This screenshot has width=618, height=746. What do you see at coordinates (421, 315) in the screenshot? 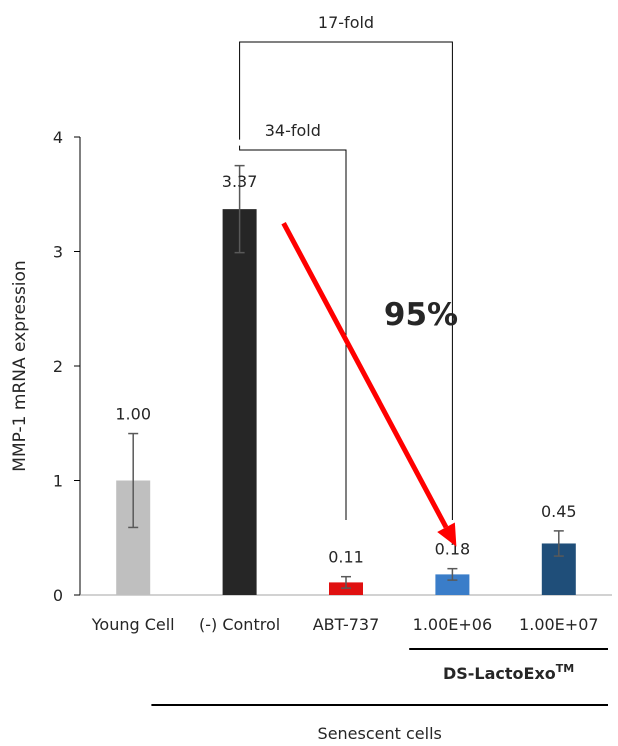
I see `reduction-percent-label: 95%` at bounding box center [421, 315].